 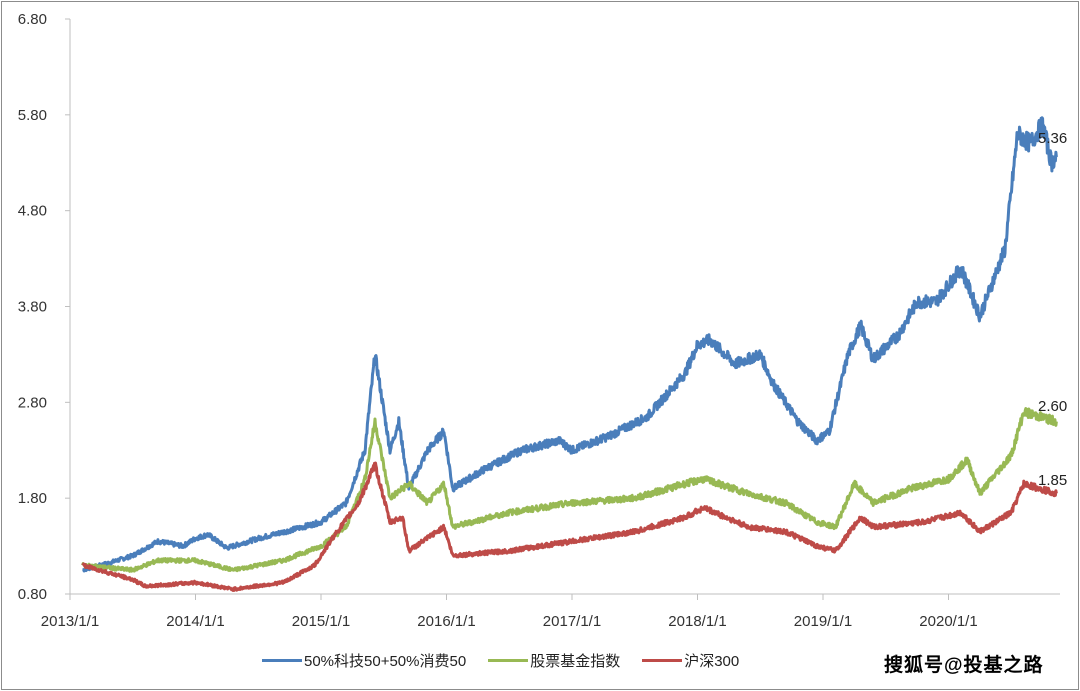 I want to click on legend-label: 沪深300, so click(x=712, y=661).